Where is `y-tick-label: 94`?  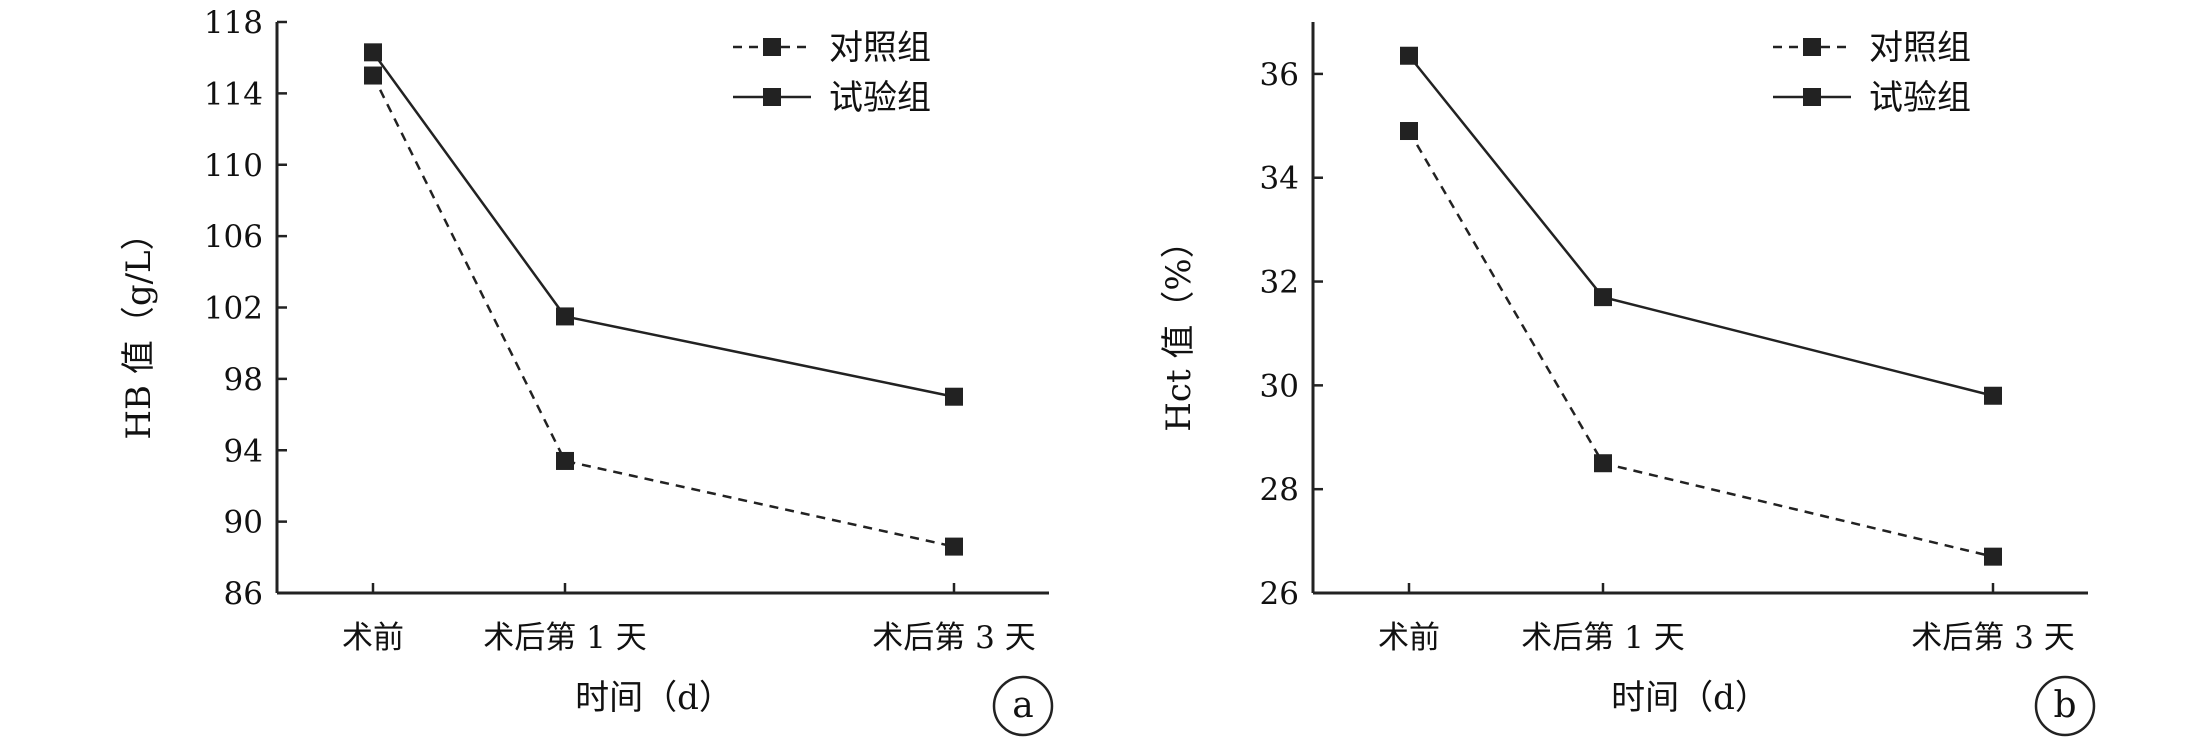
y-tick-label: 94 is located at coordinates (243, 451).